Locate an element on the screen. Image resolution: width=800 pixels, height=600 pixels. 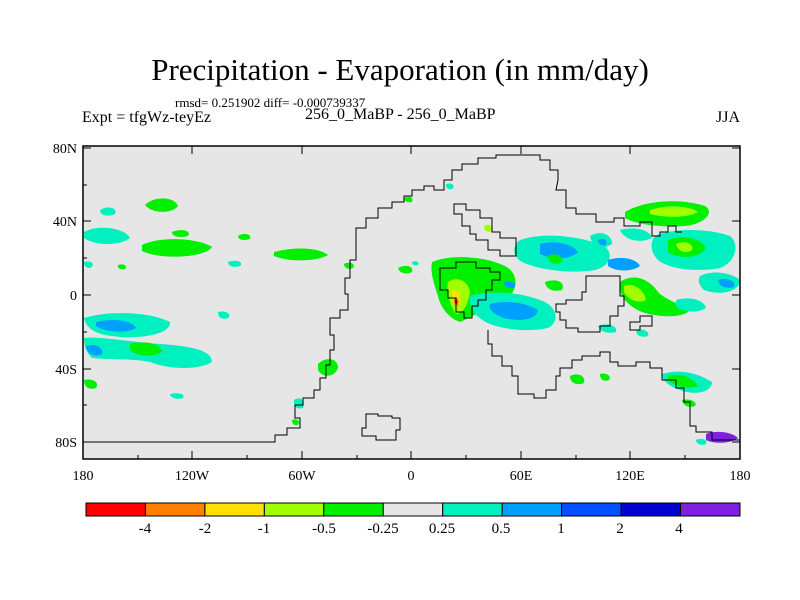
colorbar-label: -2 is located at coordinates (205, 529).